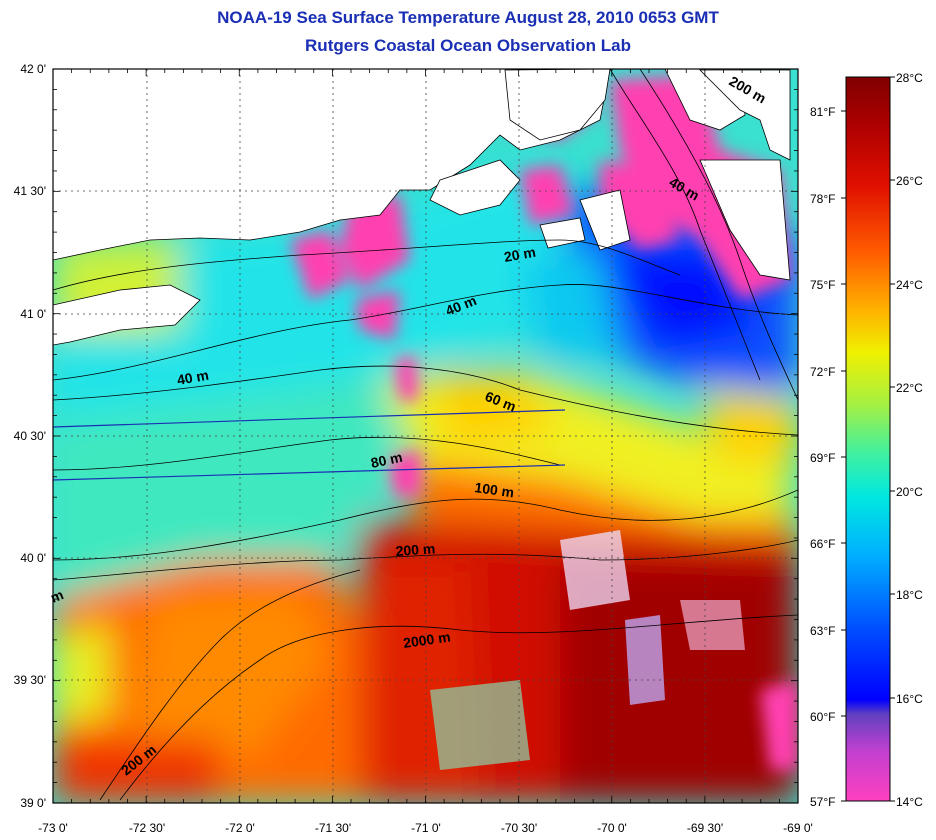 This screenshot has width=936, height=840. I want to click on fahrenheit-label: 75°F, so click(822, 285).